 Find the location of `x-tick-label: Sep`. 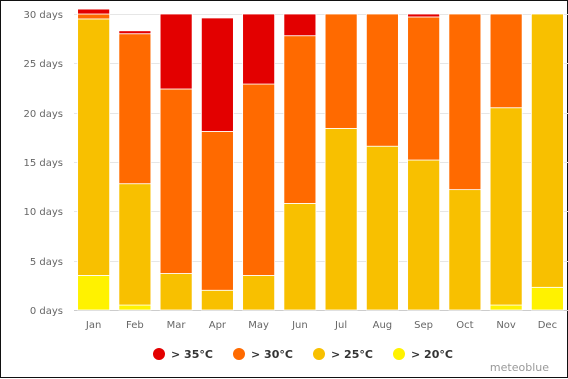

x-tick-label: Sep is located at coordinates (423, 325).